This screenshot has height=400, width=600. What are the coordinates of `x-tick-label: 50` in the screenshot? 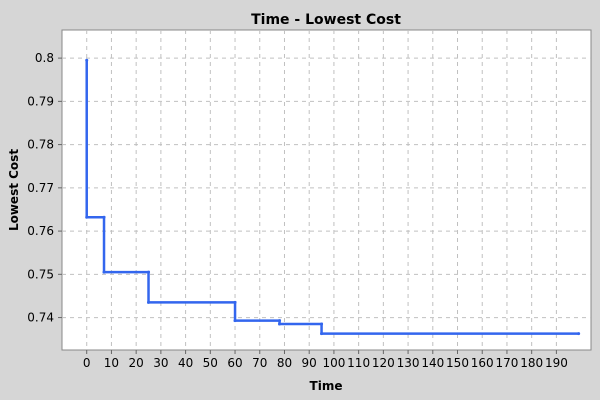 It's located at (210, 363).